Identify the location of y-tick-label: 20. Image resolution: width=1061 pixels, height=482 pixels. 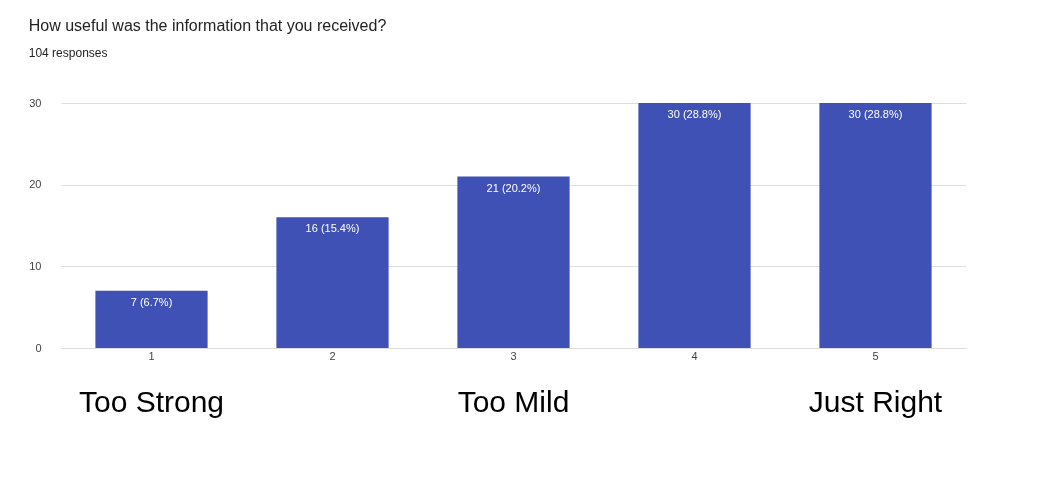
(35, 184).